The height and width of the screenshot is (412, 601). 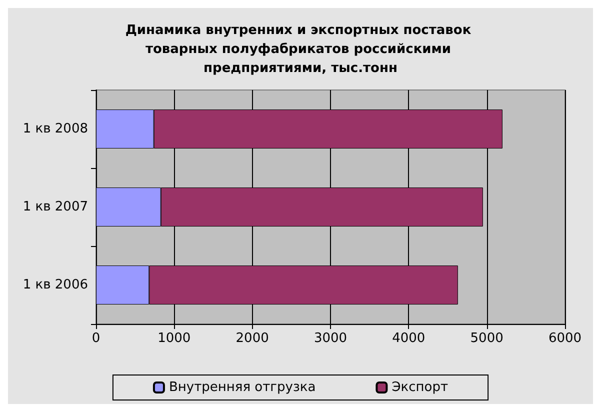 What do you see at coordinates (55, 285) in the screenshot?
I see `y-tick-label: 1 кв 2006` at bounding box center [55, 285].